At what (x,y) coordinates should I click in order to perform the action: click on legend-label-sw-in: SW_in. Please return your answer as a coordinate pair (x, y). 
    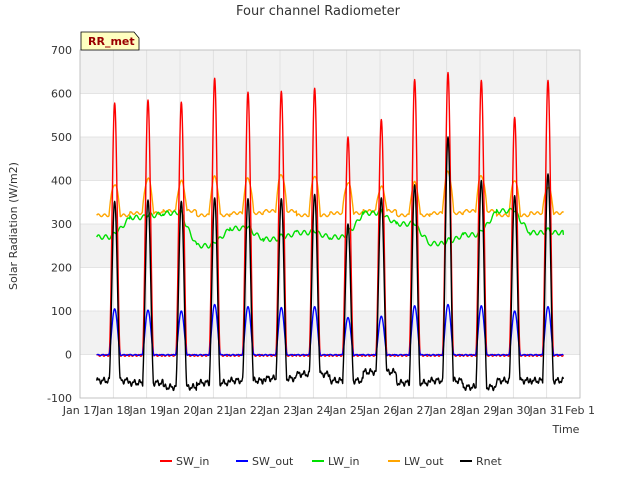
    Looking at the image, I should click on (192, 461).